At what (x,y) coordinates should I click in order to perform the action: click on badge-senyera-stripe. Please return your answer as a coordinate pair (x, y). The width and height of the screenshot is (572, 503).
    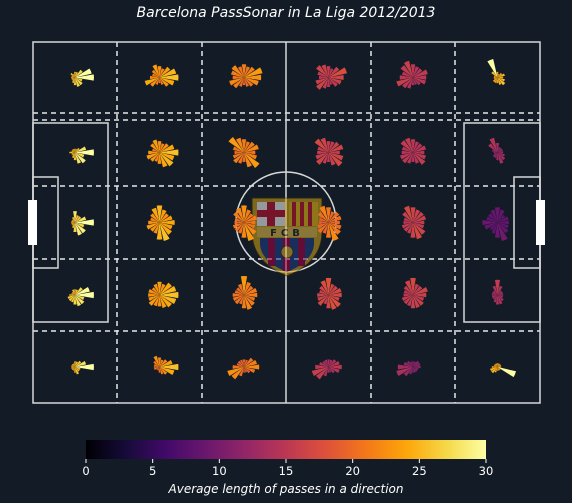
    Looking at the image, I should click on (302, 214).